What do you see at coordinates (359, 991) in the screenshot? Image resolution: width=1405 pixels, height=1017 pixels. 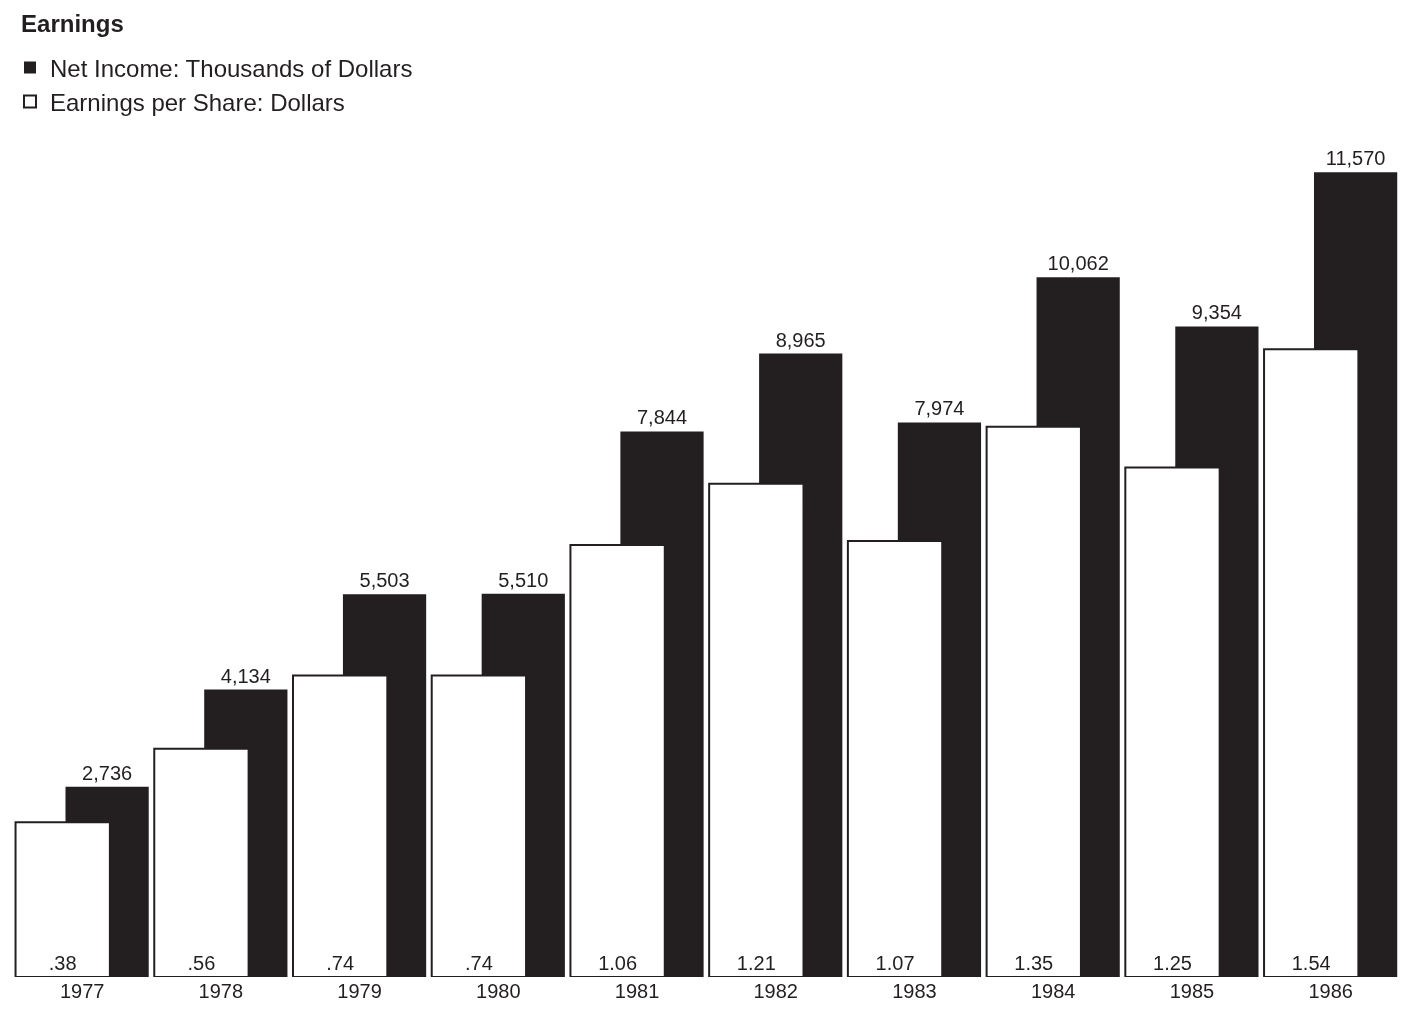 I see `x-tick-label: 1979` at bounding box center [359, 991].